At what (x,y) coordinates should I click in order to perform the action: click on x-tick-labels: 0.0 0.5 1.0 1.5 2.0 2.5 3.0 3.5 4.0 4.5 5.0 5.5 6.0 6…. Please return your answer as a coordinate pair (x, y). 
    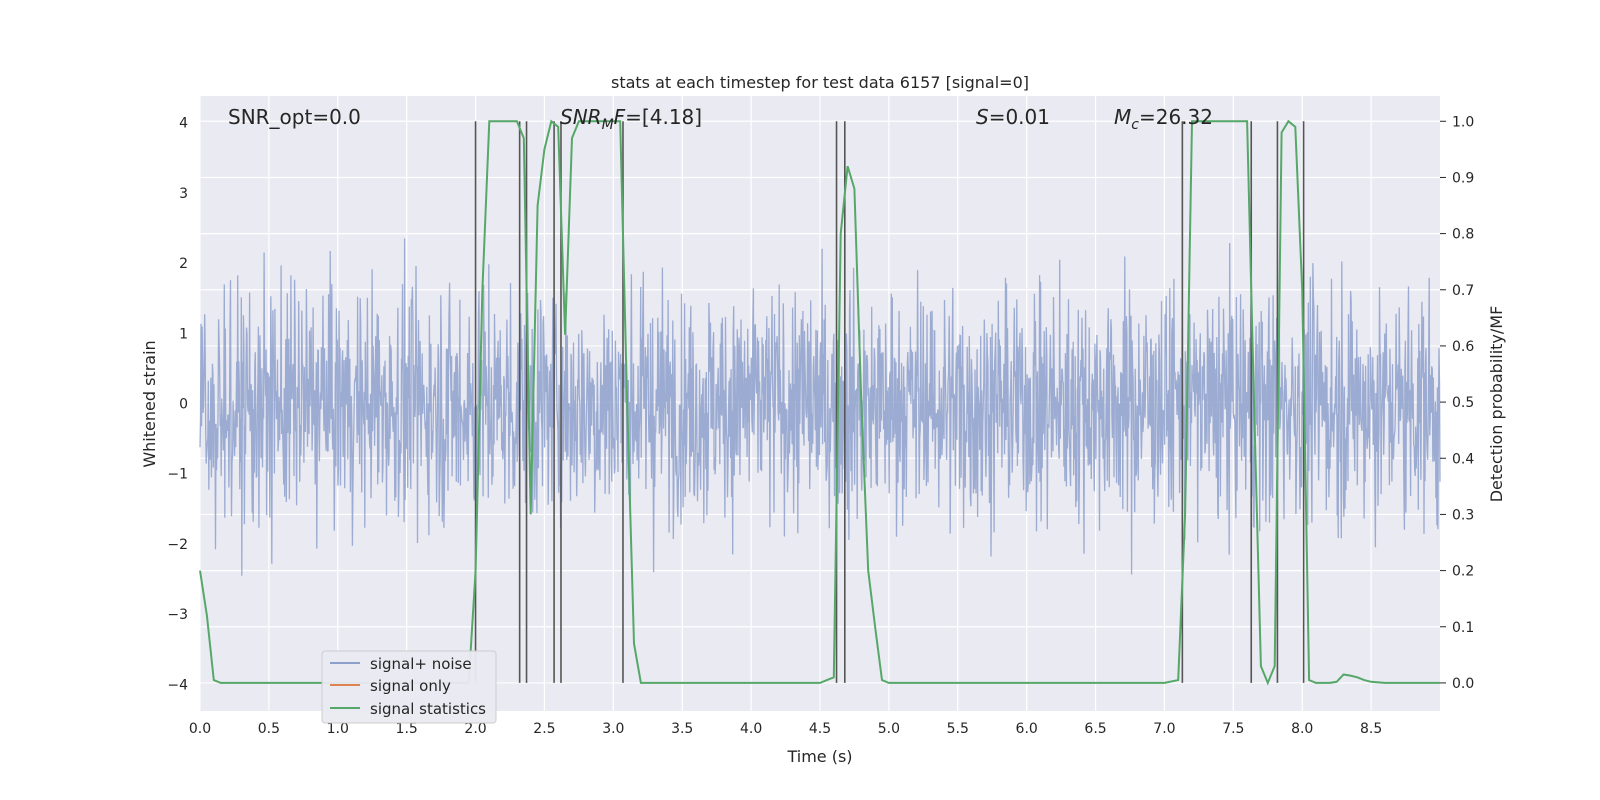
    Looking at the image, I should click on (785, 729).